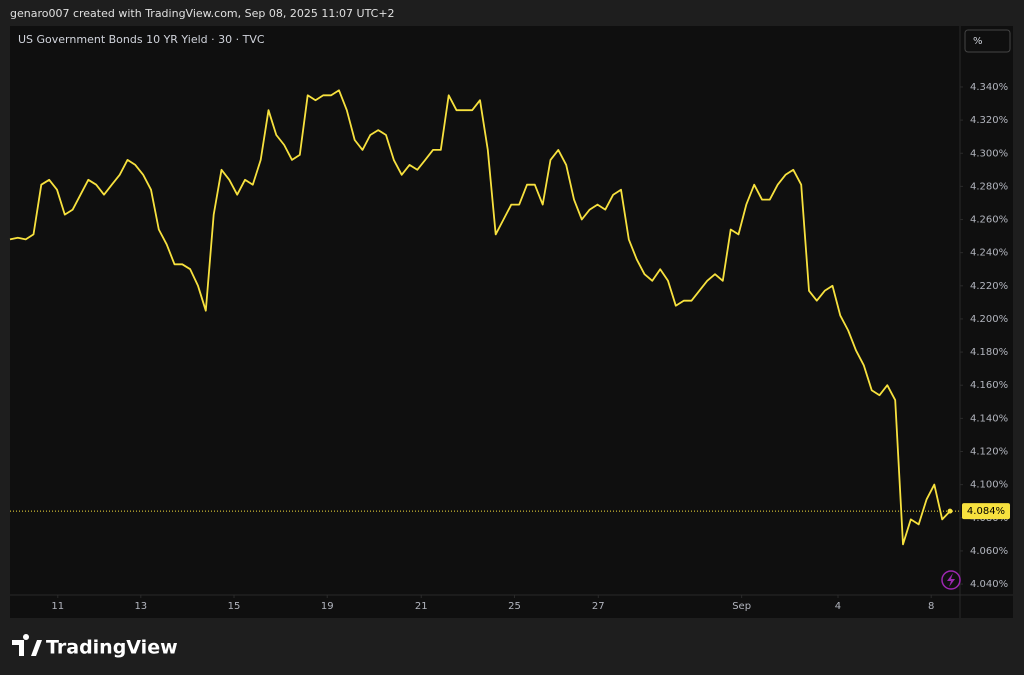 Image resolution: width=1024 pixels, height=675 pixels. Describe the element at coordinates (989, 551) in the screenshot. I see `y-tick-label: 4.060%` at that location.